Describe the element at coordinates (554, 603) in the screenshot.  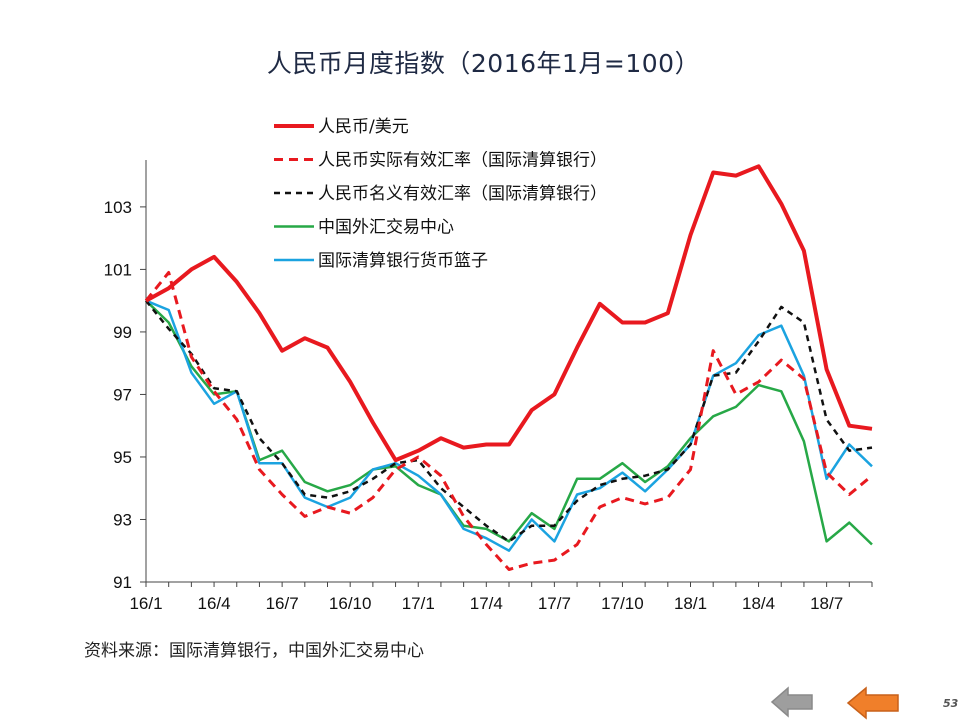
I see `x-tick-label: 17/7` at that location.